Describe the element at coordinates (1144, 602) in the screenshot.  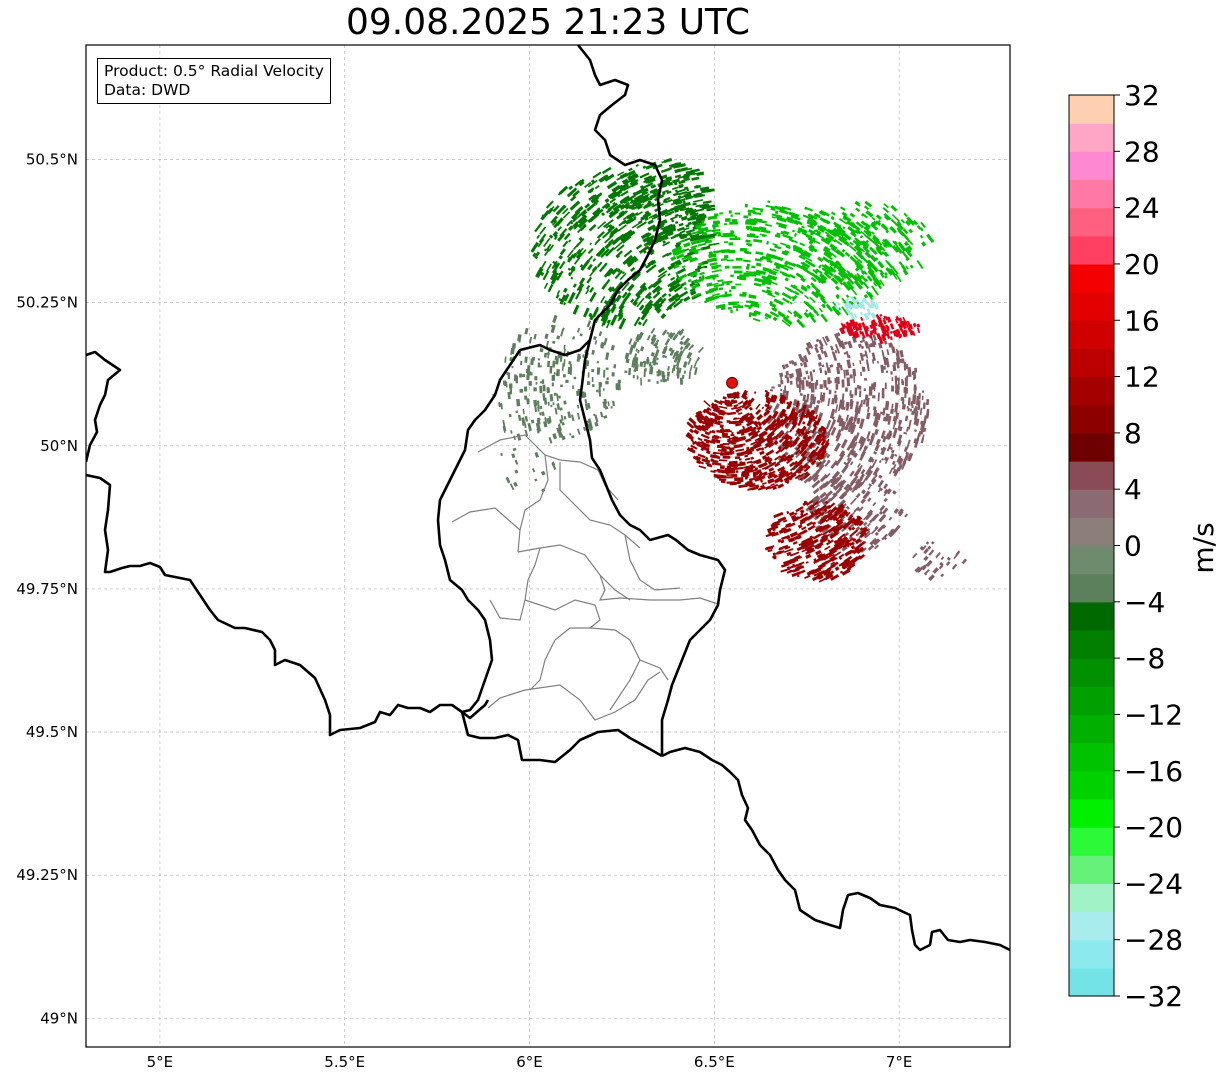
I see `colorbar-tick-label: −4` at that location.